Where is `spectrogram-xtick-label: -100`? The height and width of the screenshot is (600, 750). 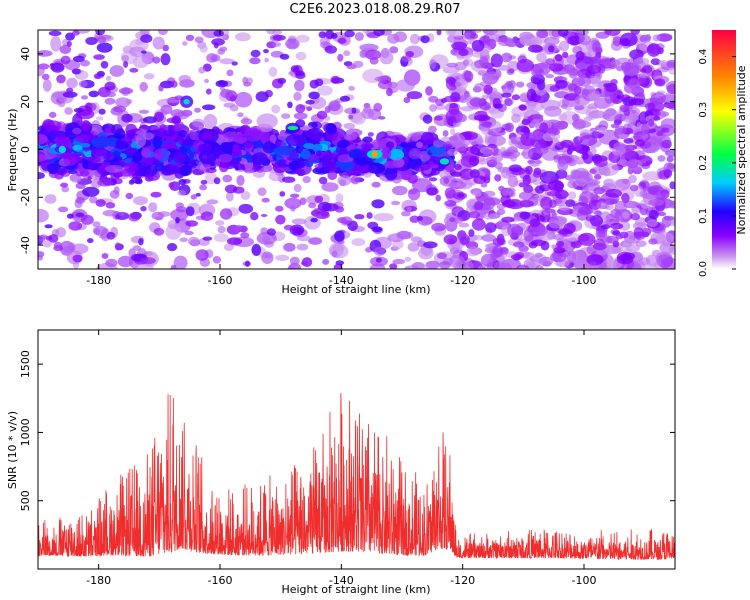 spectrogram-xtick-label: -100 is located at coordinates (584, 280).